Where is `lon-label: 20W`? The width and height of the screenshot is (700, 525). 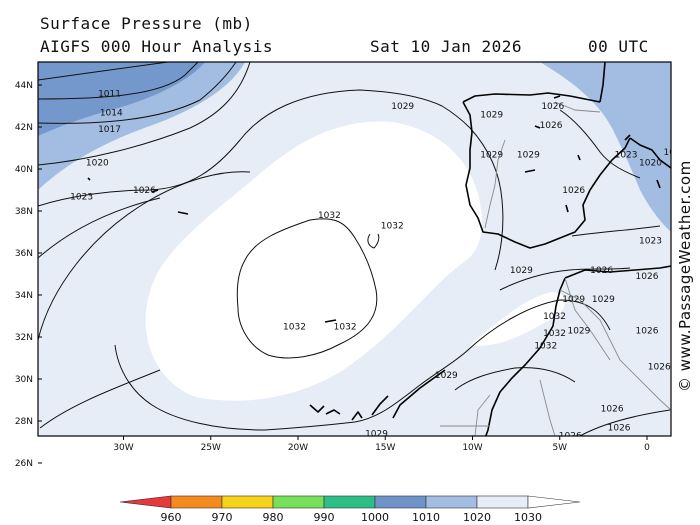 lon-label: 20W is located at coordinates (298, 448).